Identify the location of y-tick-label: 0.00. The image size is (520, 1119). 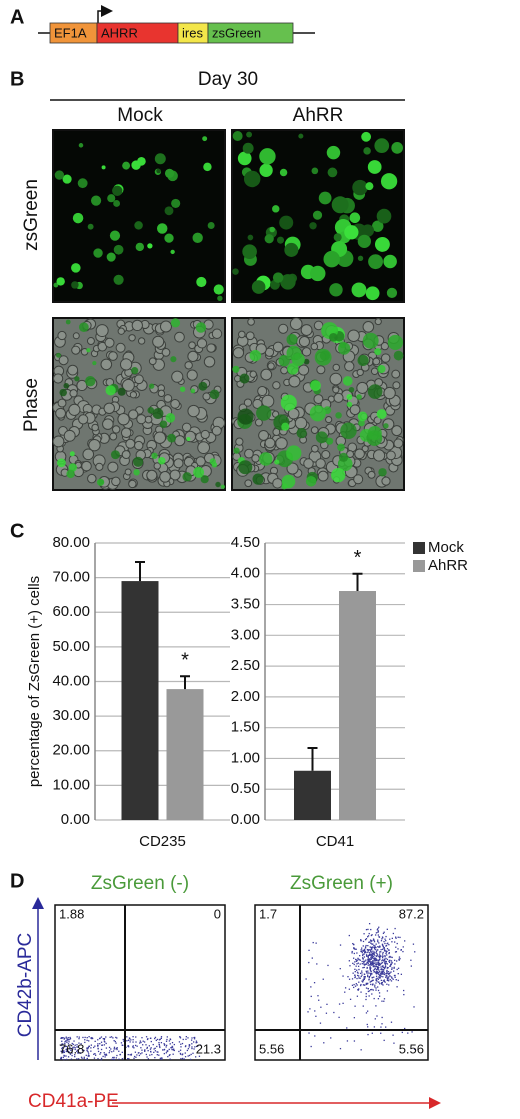
(245, 819).